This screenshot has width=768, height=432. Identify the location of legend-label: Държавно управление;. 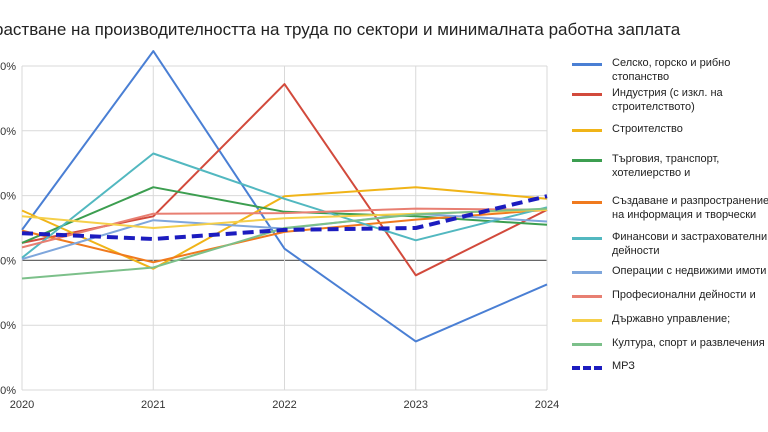
(671, 319).